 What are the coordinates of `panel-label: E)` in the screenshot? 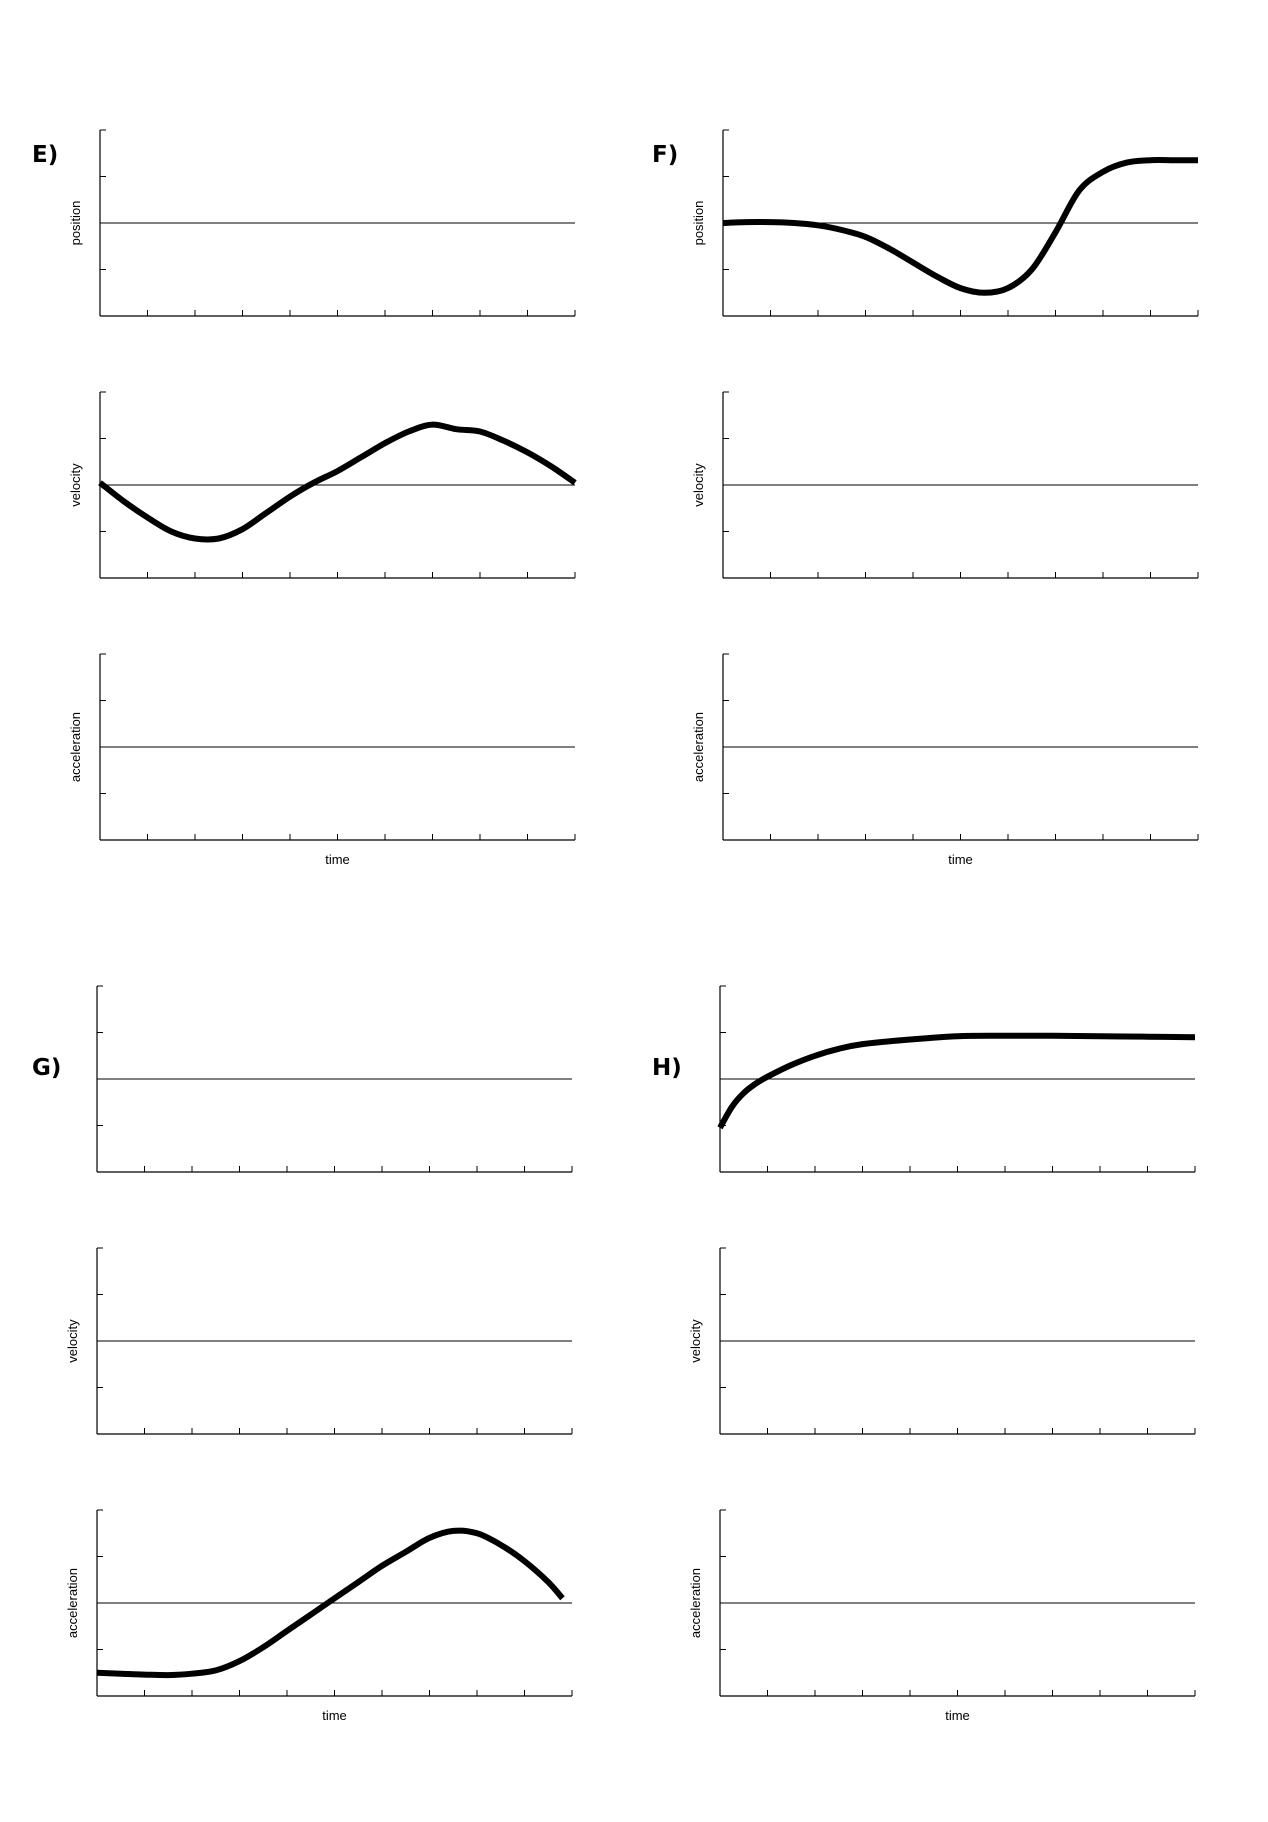 It's located at (45, 155).